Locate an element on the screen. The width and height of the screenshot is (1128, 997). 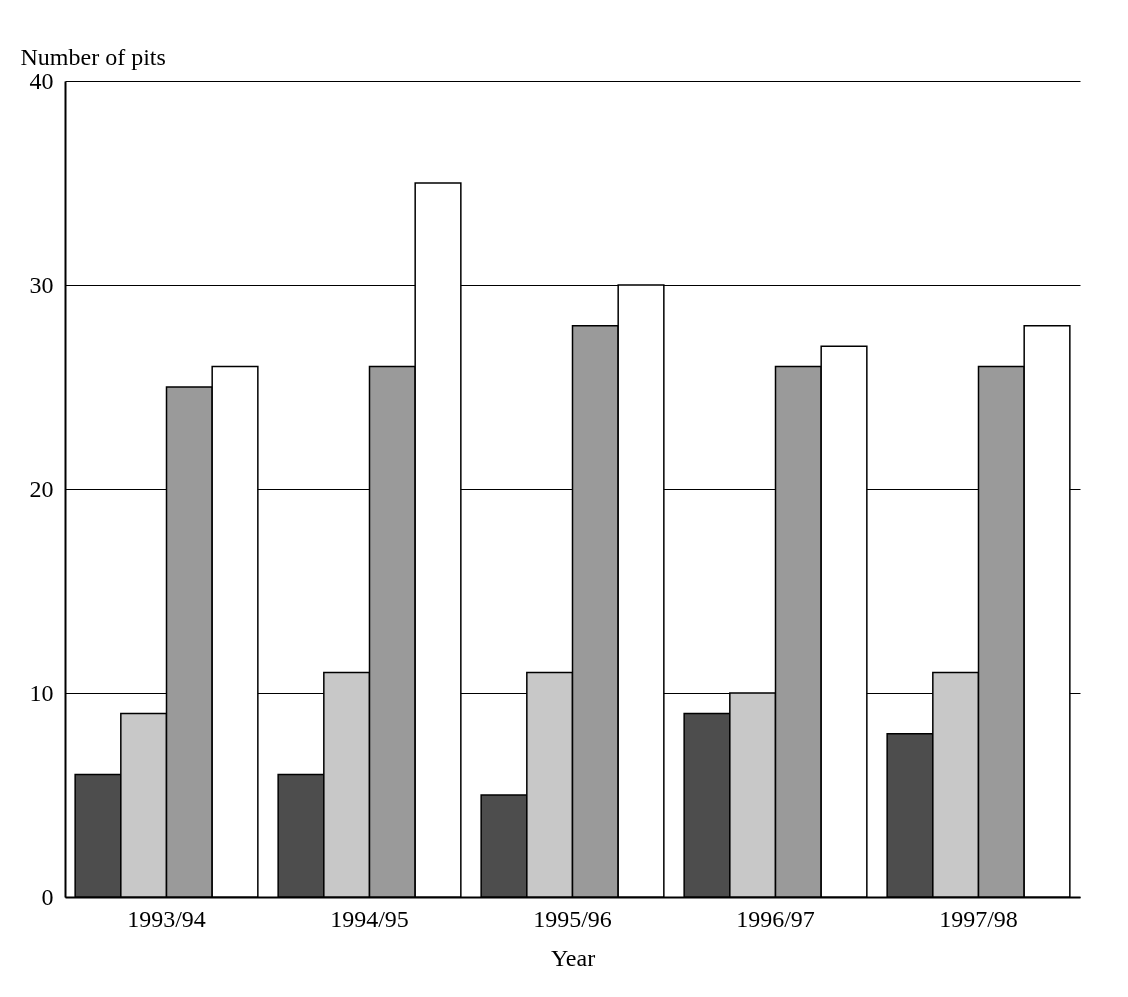
x-tick-label: 1996/97 is located at coordinates (775, 918).